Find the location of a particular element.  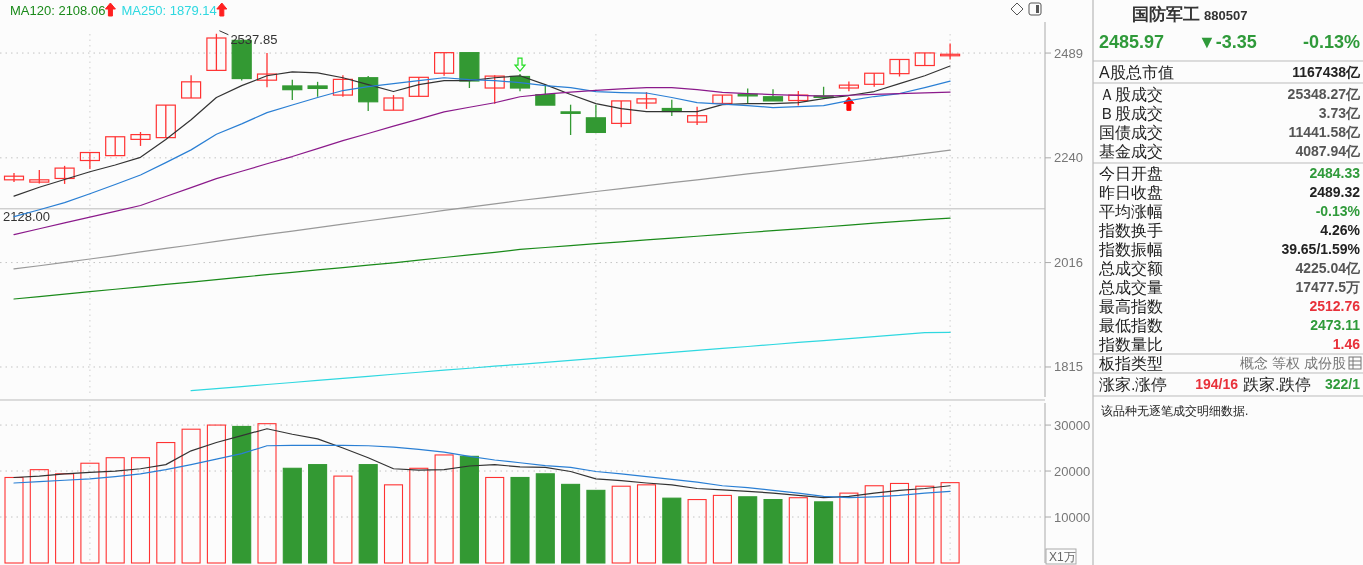

text: 2512.76 is located at coordinates (1334, 306).